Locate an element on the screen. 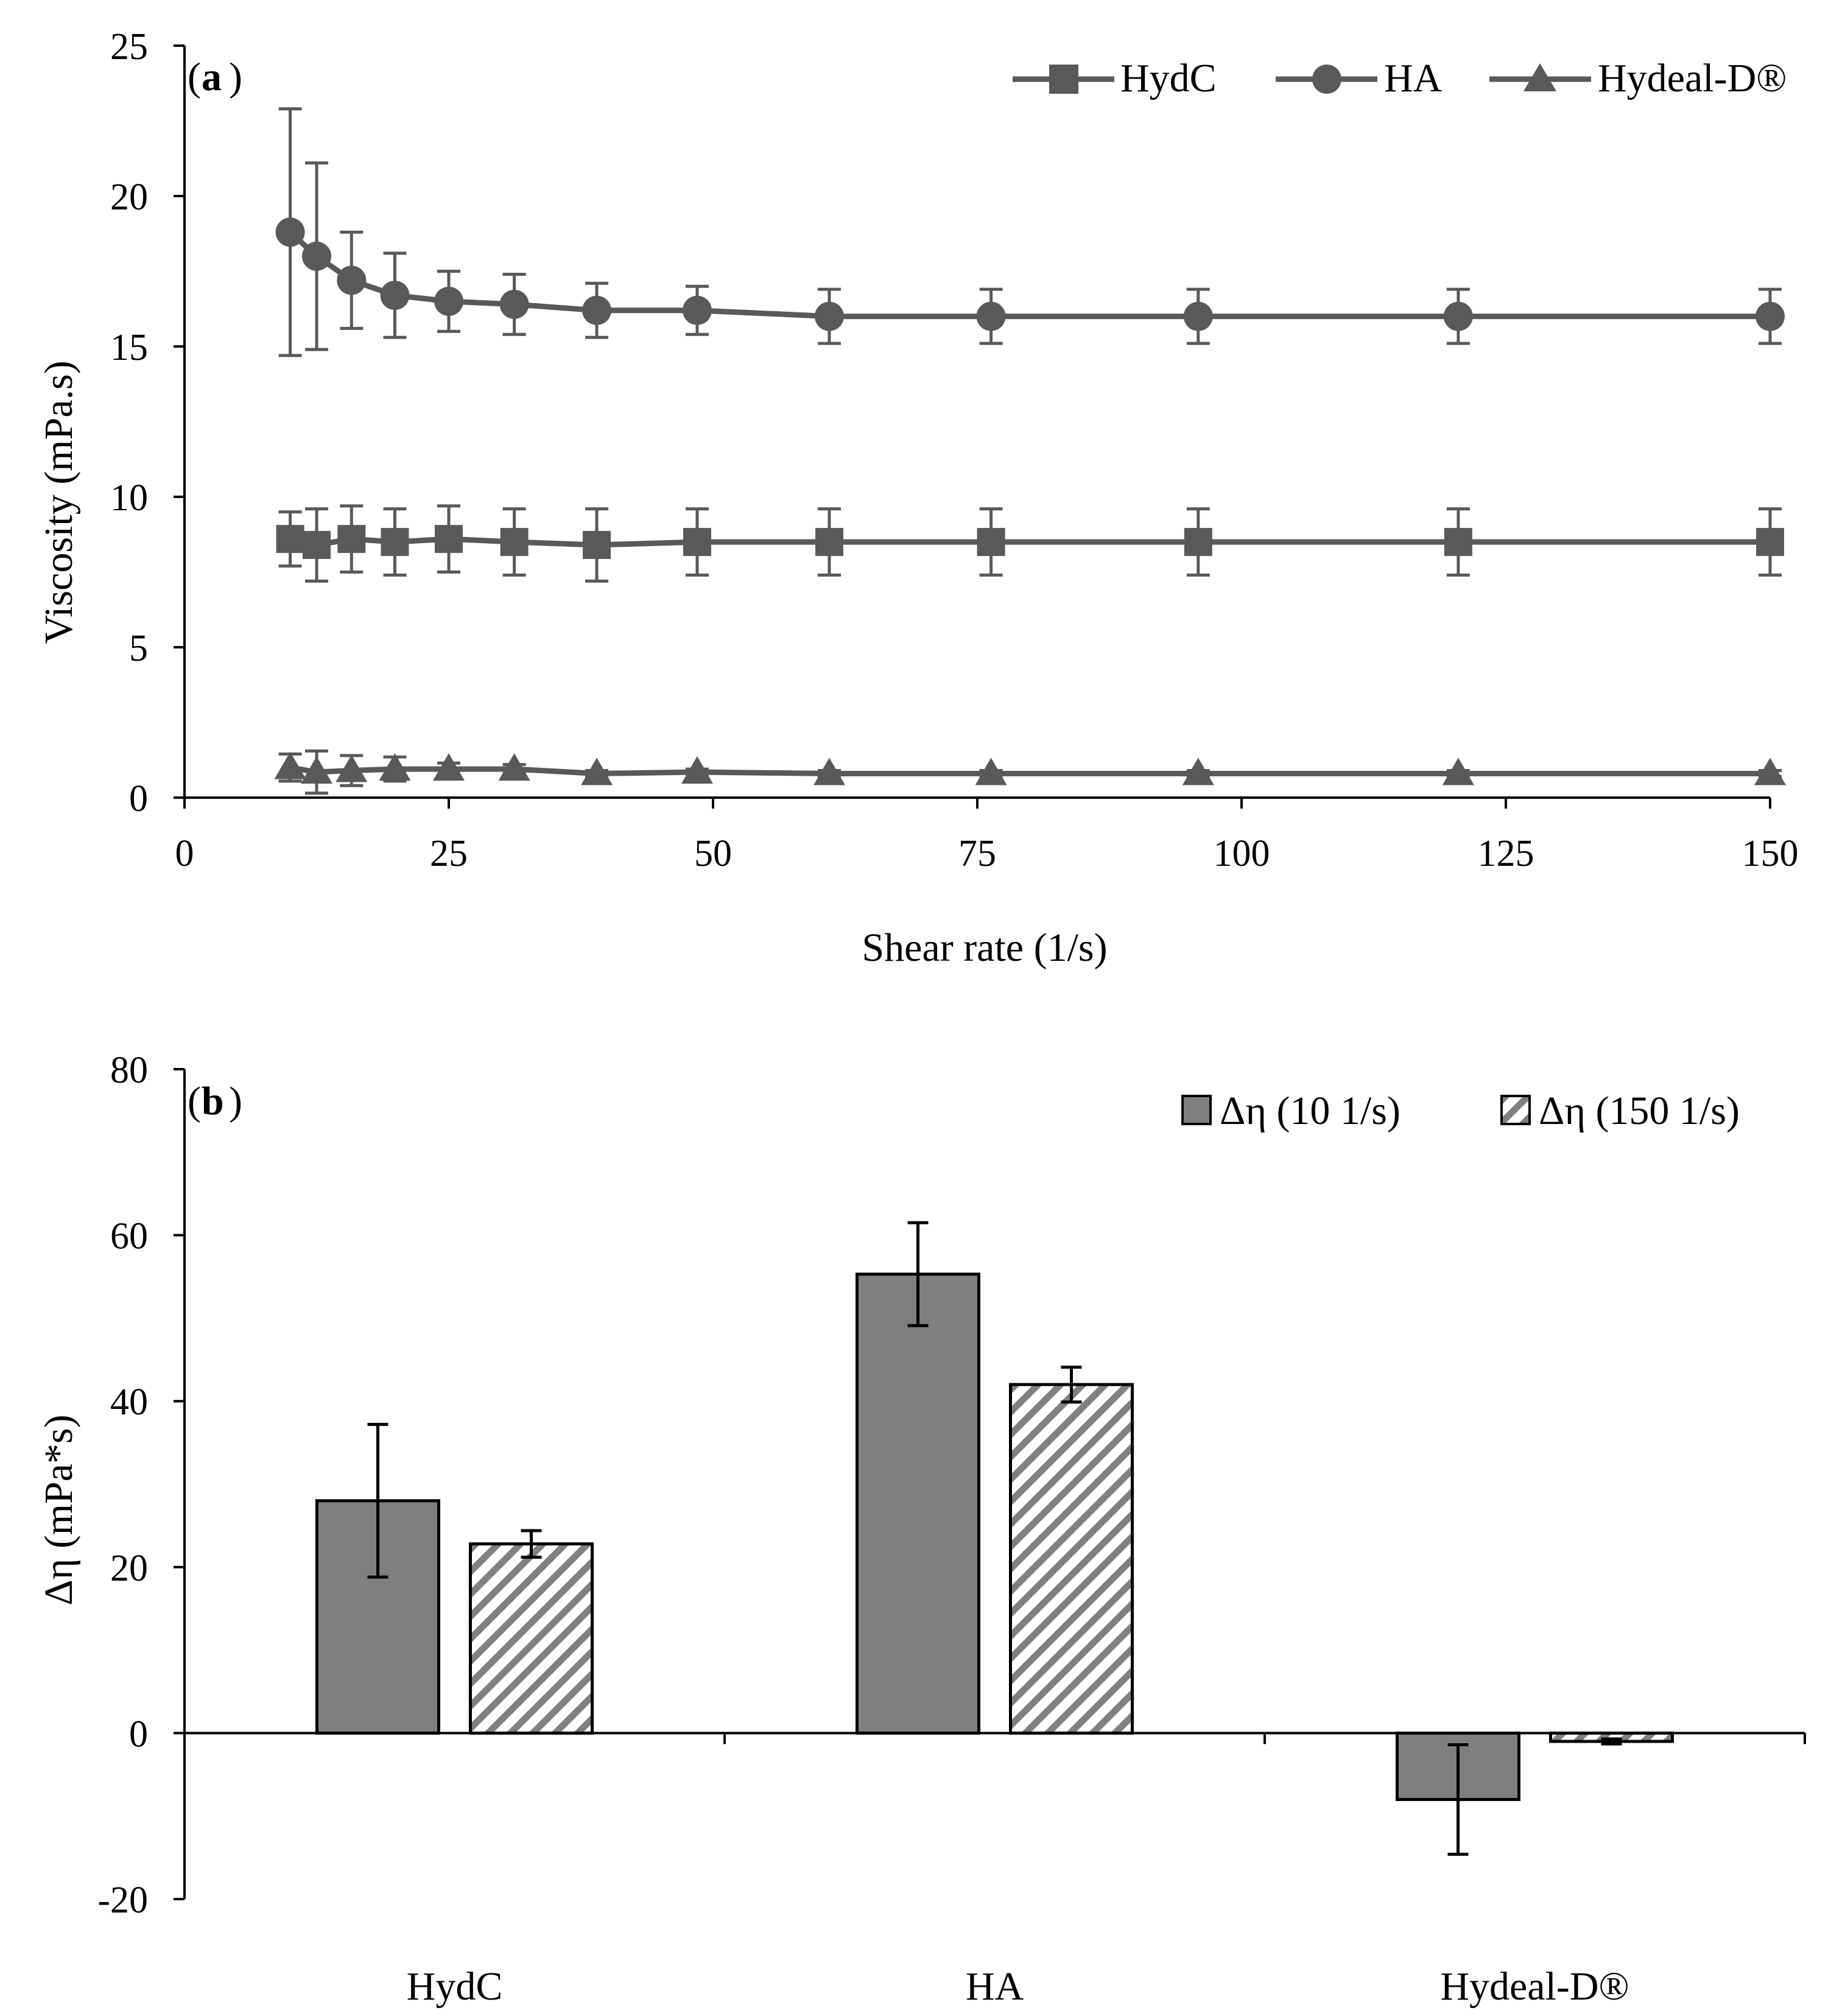 This screenshot has width=1845, height=2016. panel-a-legend: HydC HA Hydeal-D® is located at coordinates (1400, 78).